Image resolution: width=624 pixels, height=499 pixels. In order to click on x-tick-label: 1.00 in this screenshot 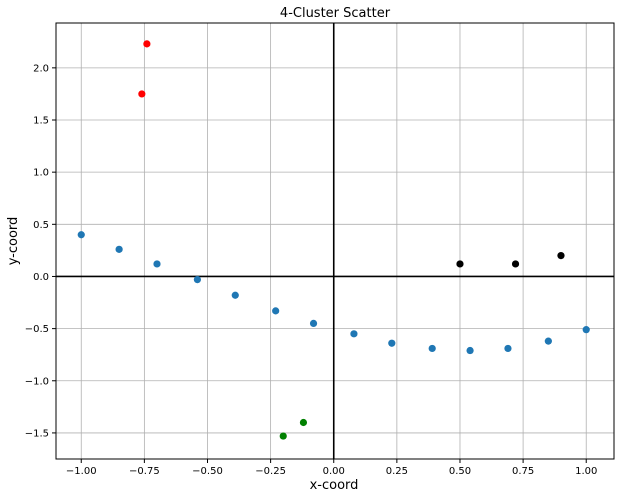, I will do `click(586, 471)`.